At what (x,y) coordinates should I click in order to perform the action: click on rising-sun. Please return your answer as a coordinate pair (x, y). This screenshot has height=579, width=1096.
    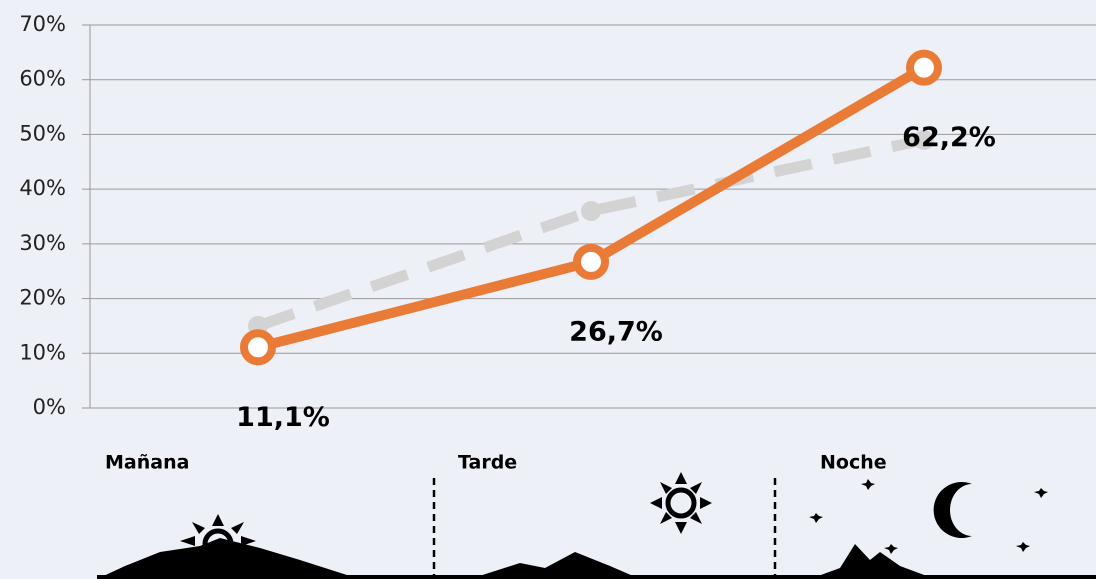
    Looking at the image, I should click on (218, 537).